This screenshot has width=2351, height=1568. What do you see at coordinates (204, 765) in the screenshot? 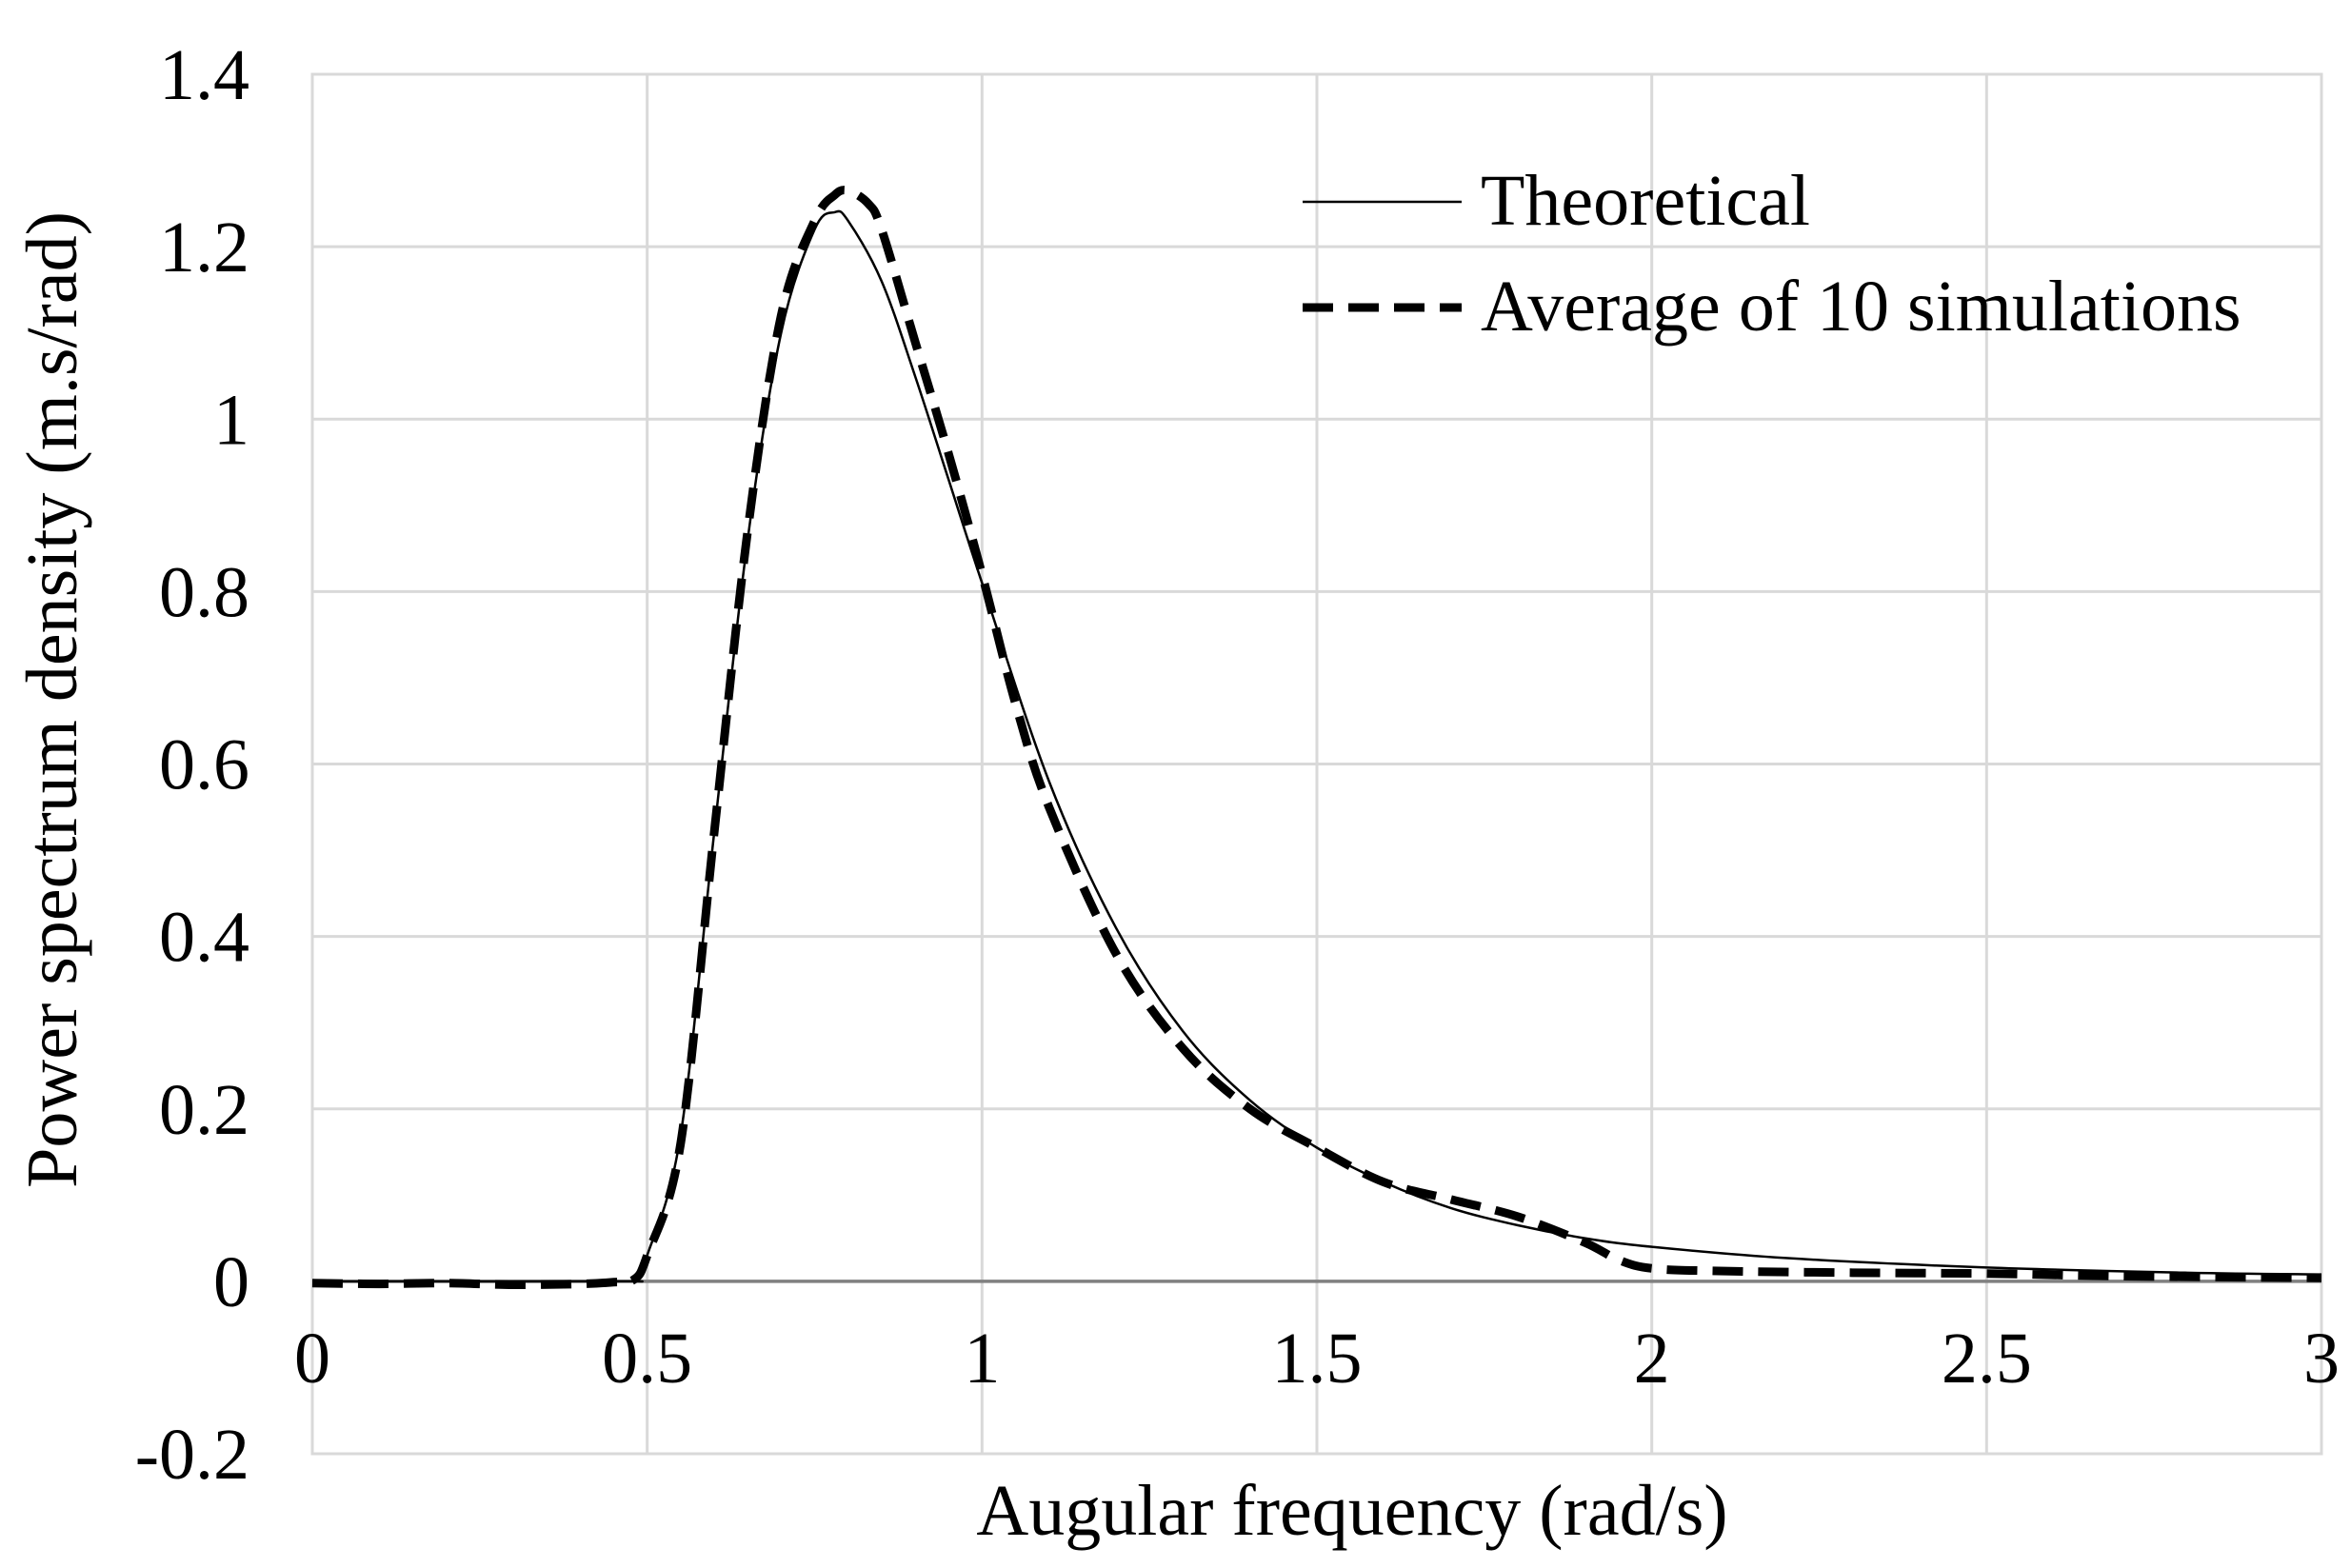
I see `y-tick-label: 0.6` at bounding box center [204, 765].